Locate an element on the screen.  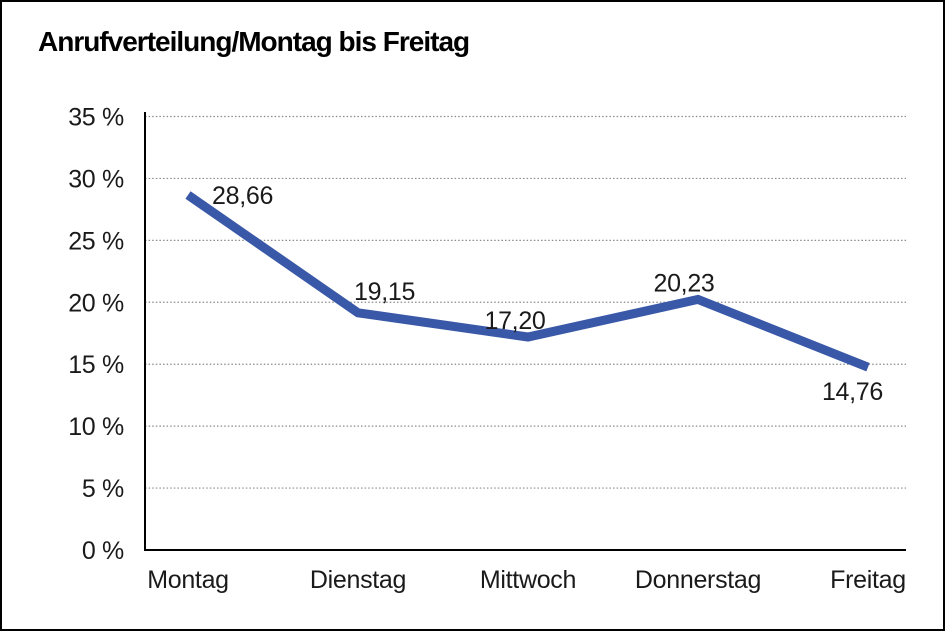
y-axis-tick-label: 0 % is located at coordinates (103, 551).